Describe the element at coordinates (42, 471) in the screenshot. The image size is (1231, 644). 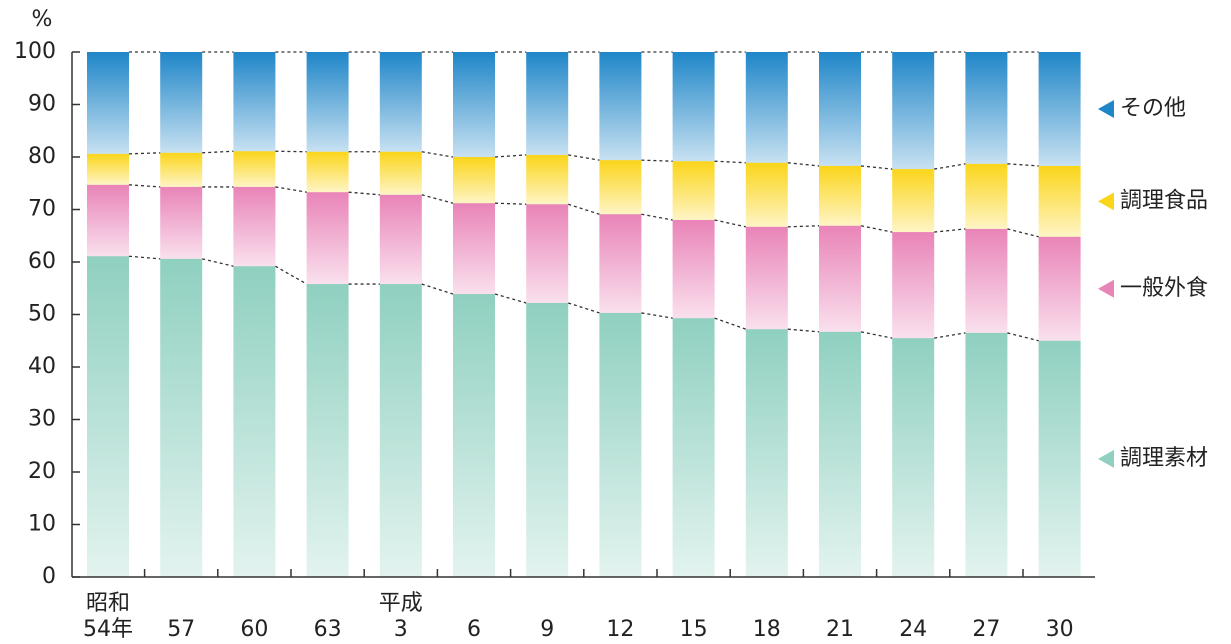
I see `y-tick-label: 20` at that location.